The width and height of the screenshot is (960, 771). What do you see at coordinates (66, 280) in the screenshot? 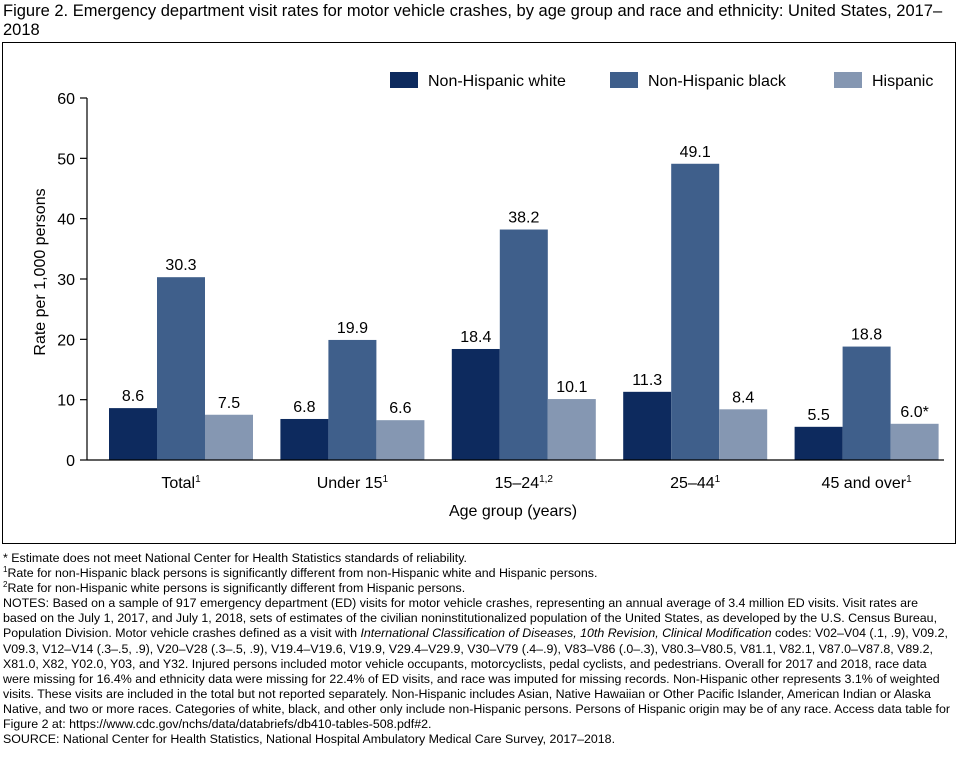
I see `y-tick-label: 30` at bounding box center [66, 280].